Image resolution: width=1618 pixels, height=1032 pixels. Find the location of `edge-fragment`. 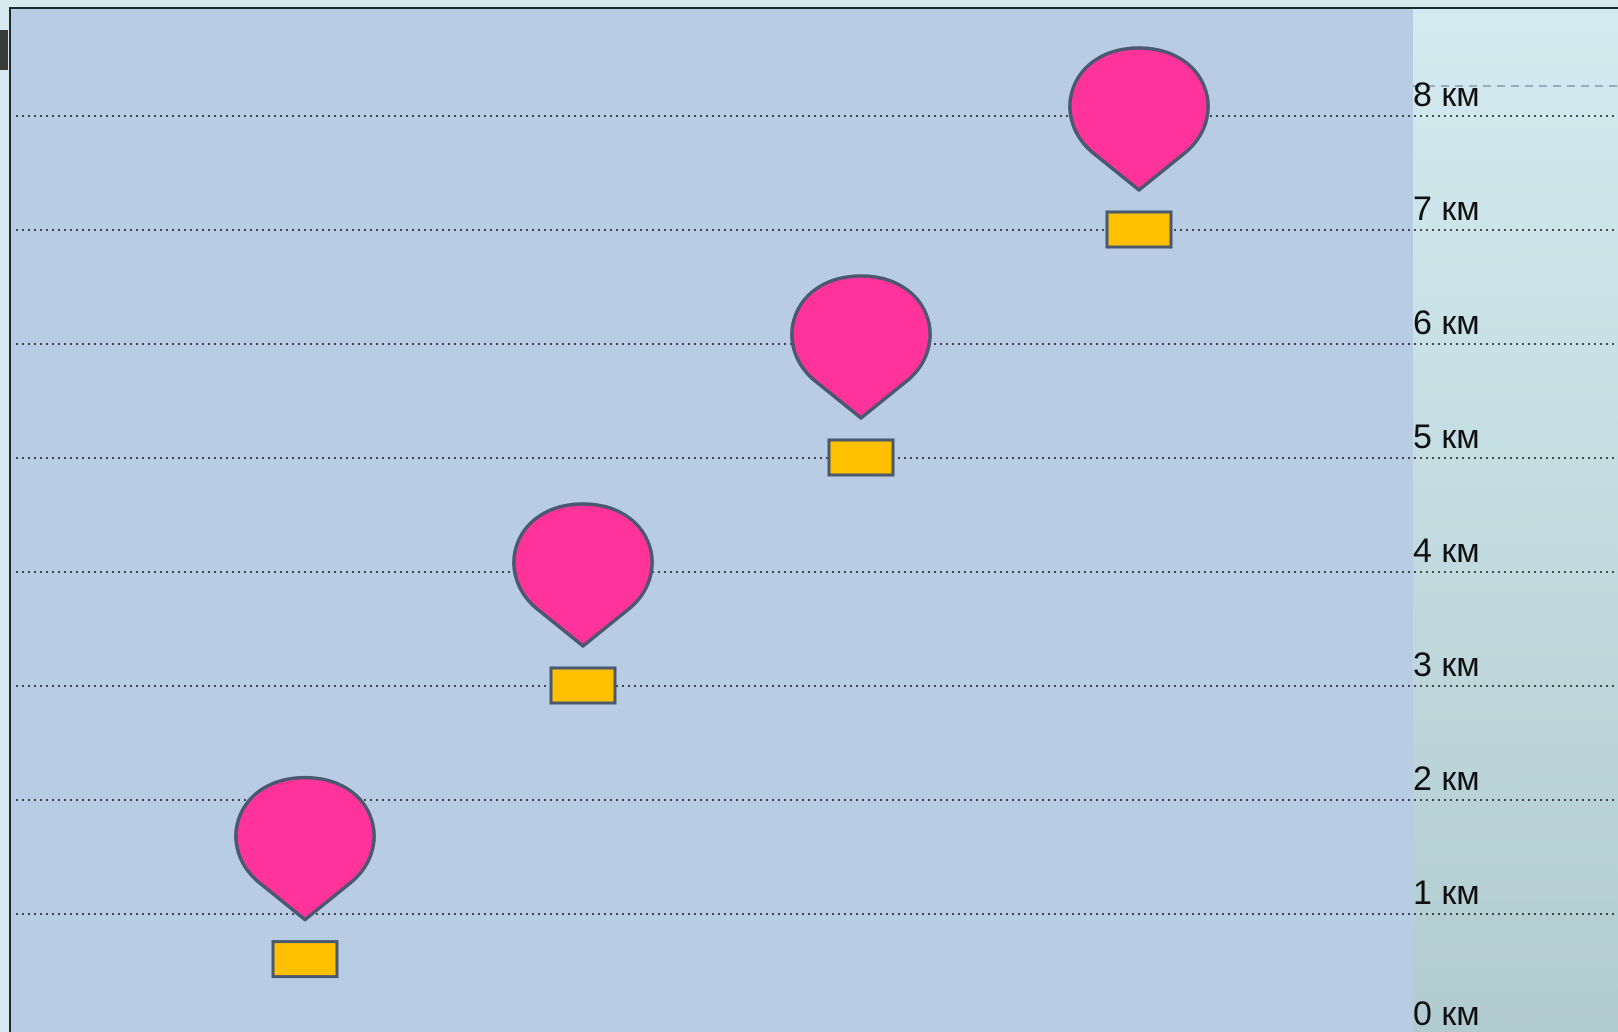

edge-fragment is located at coordinates (4, 50).